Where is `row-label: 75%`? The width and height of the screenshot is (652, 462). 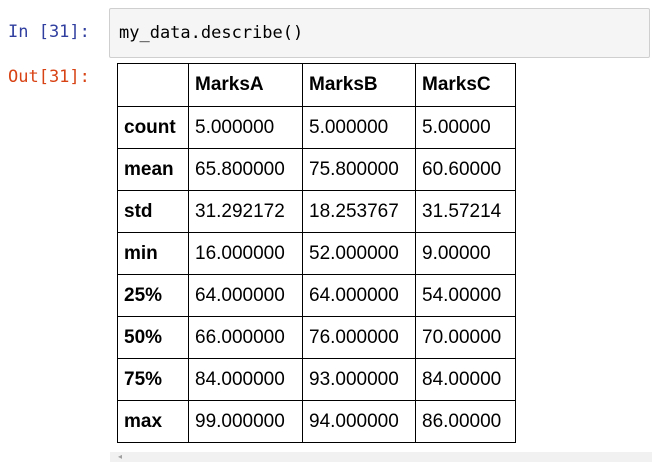 row-label: 75% is located at coordinates (153, 379).